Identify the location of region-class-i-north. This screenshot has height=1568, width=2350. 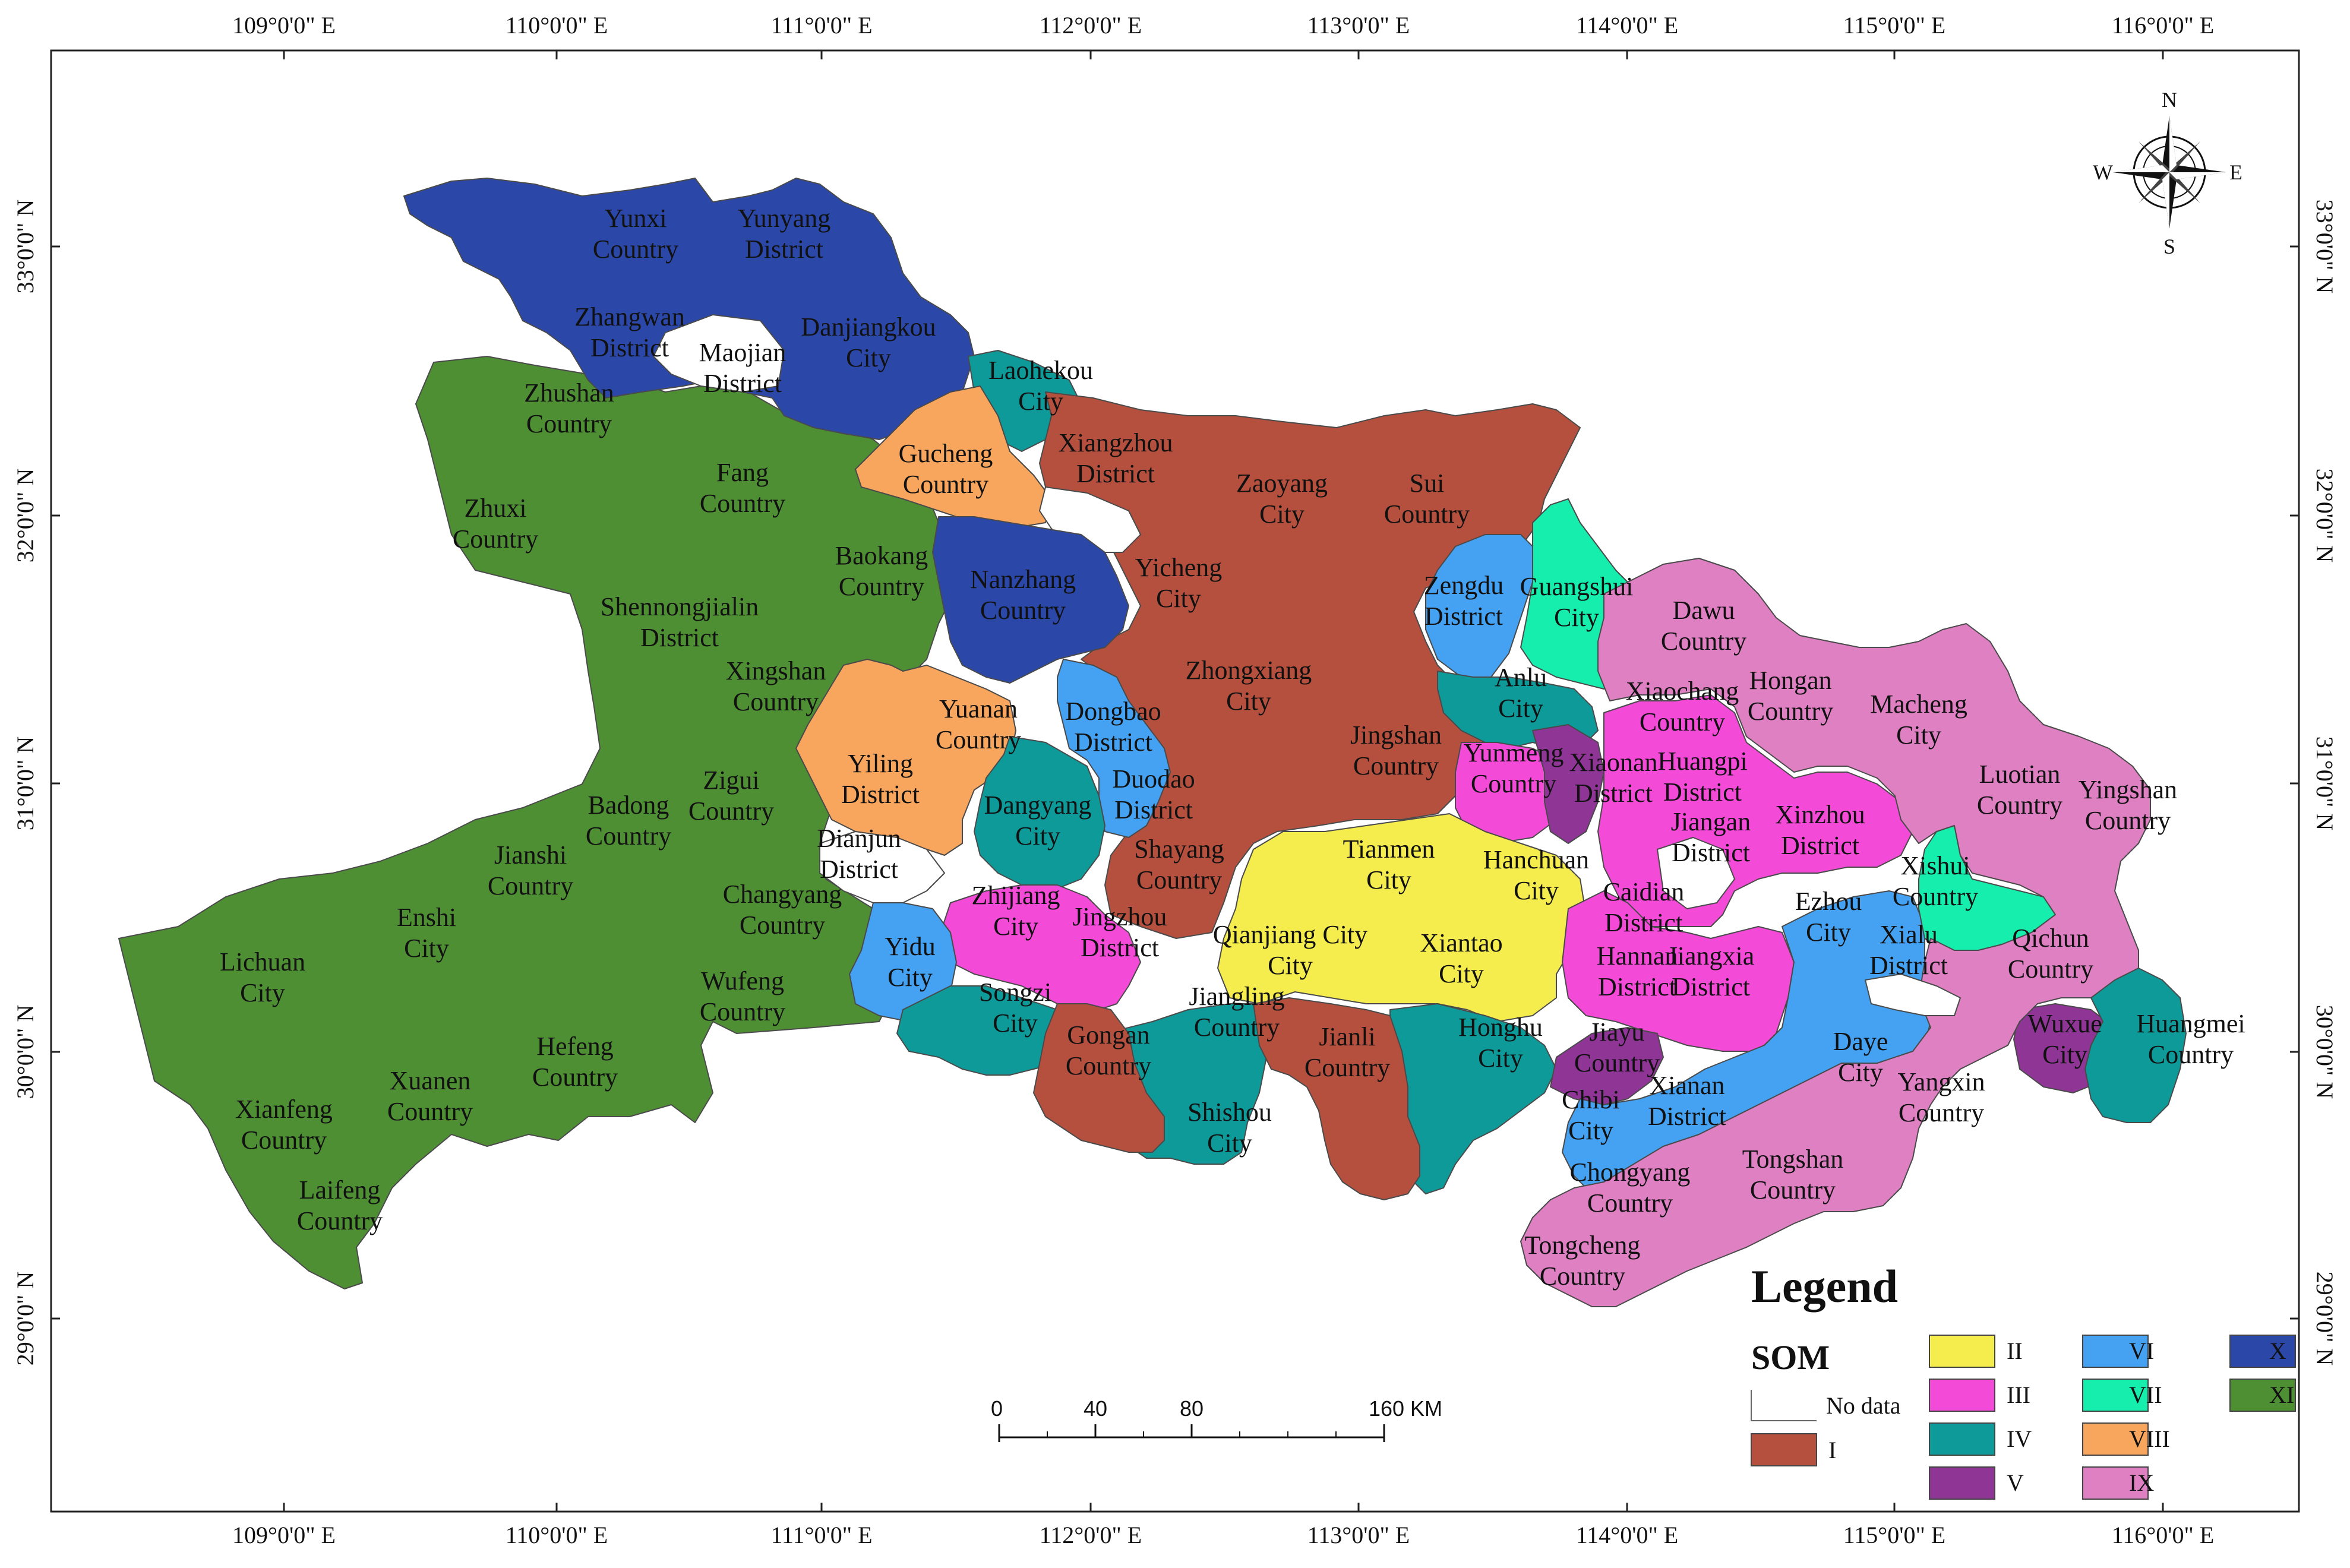
(1310, 665).